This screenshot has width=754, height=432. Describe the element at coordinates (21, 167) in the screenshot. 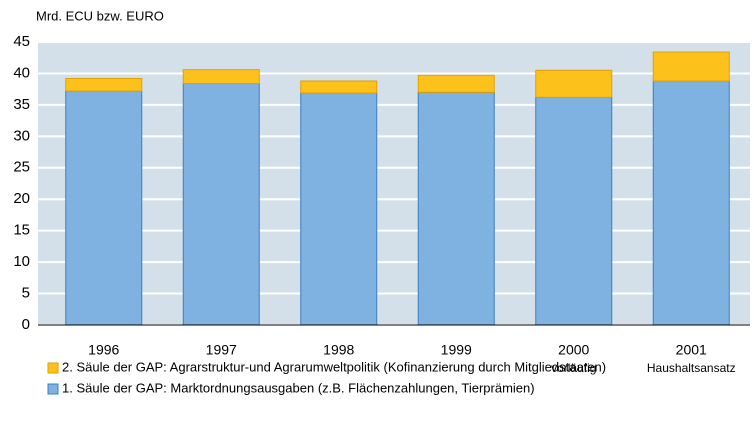

I see `y-tick-label: 25` at that location.